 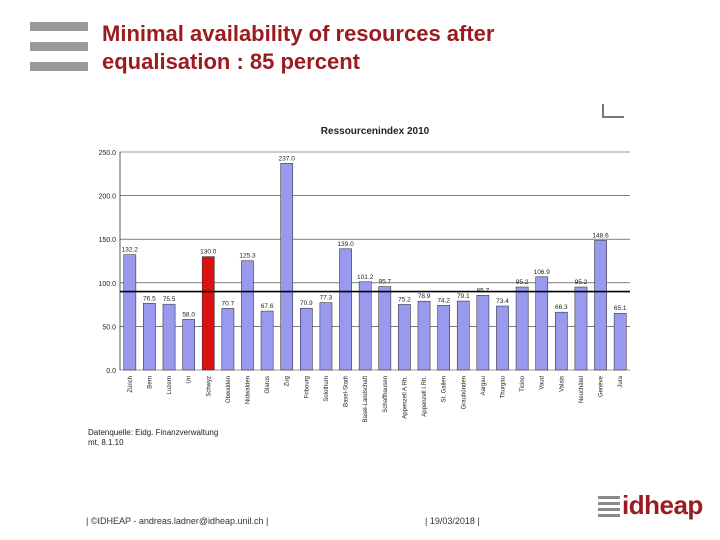 What do you see at coordinates (452, 521) in the screenshot?
I see `footer-date: | 19/03/2018 |` at bounding box center [452, 521].